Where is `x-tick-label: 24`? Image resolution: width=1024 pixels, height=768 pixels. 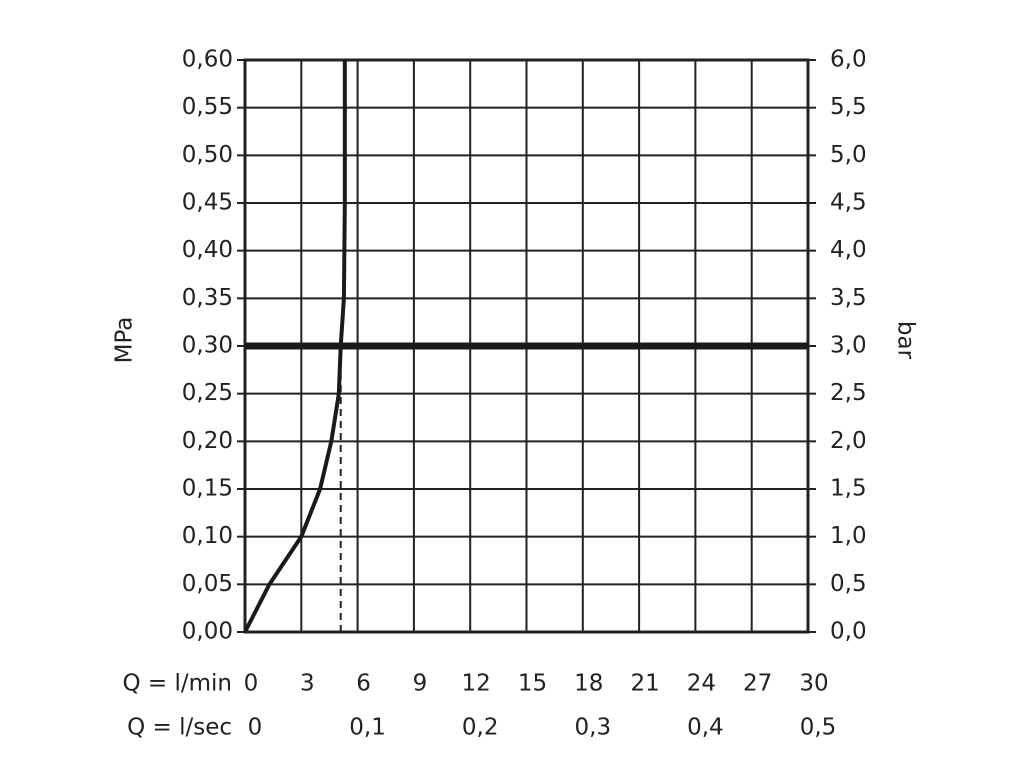 x-tick-label: 24 is located at coordinates (701, 684).